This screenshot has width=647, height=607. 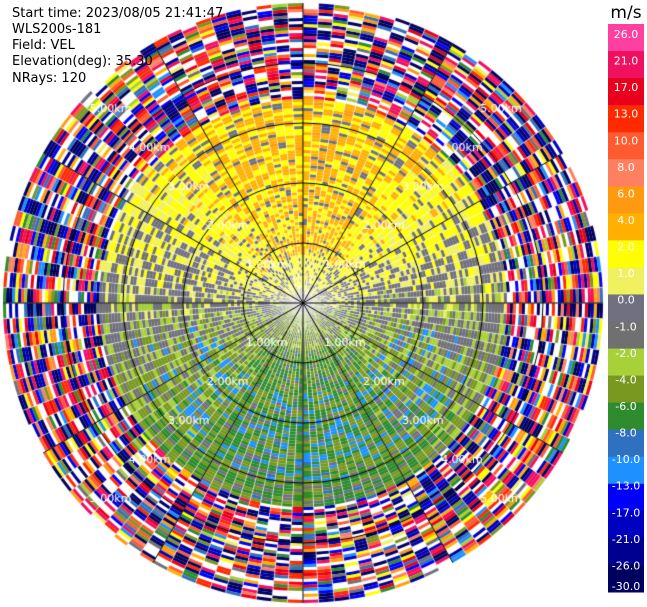 I want to click on colorbar-tick-label: 17.0, so click(x=626, y=87).